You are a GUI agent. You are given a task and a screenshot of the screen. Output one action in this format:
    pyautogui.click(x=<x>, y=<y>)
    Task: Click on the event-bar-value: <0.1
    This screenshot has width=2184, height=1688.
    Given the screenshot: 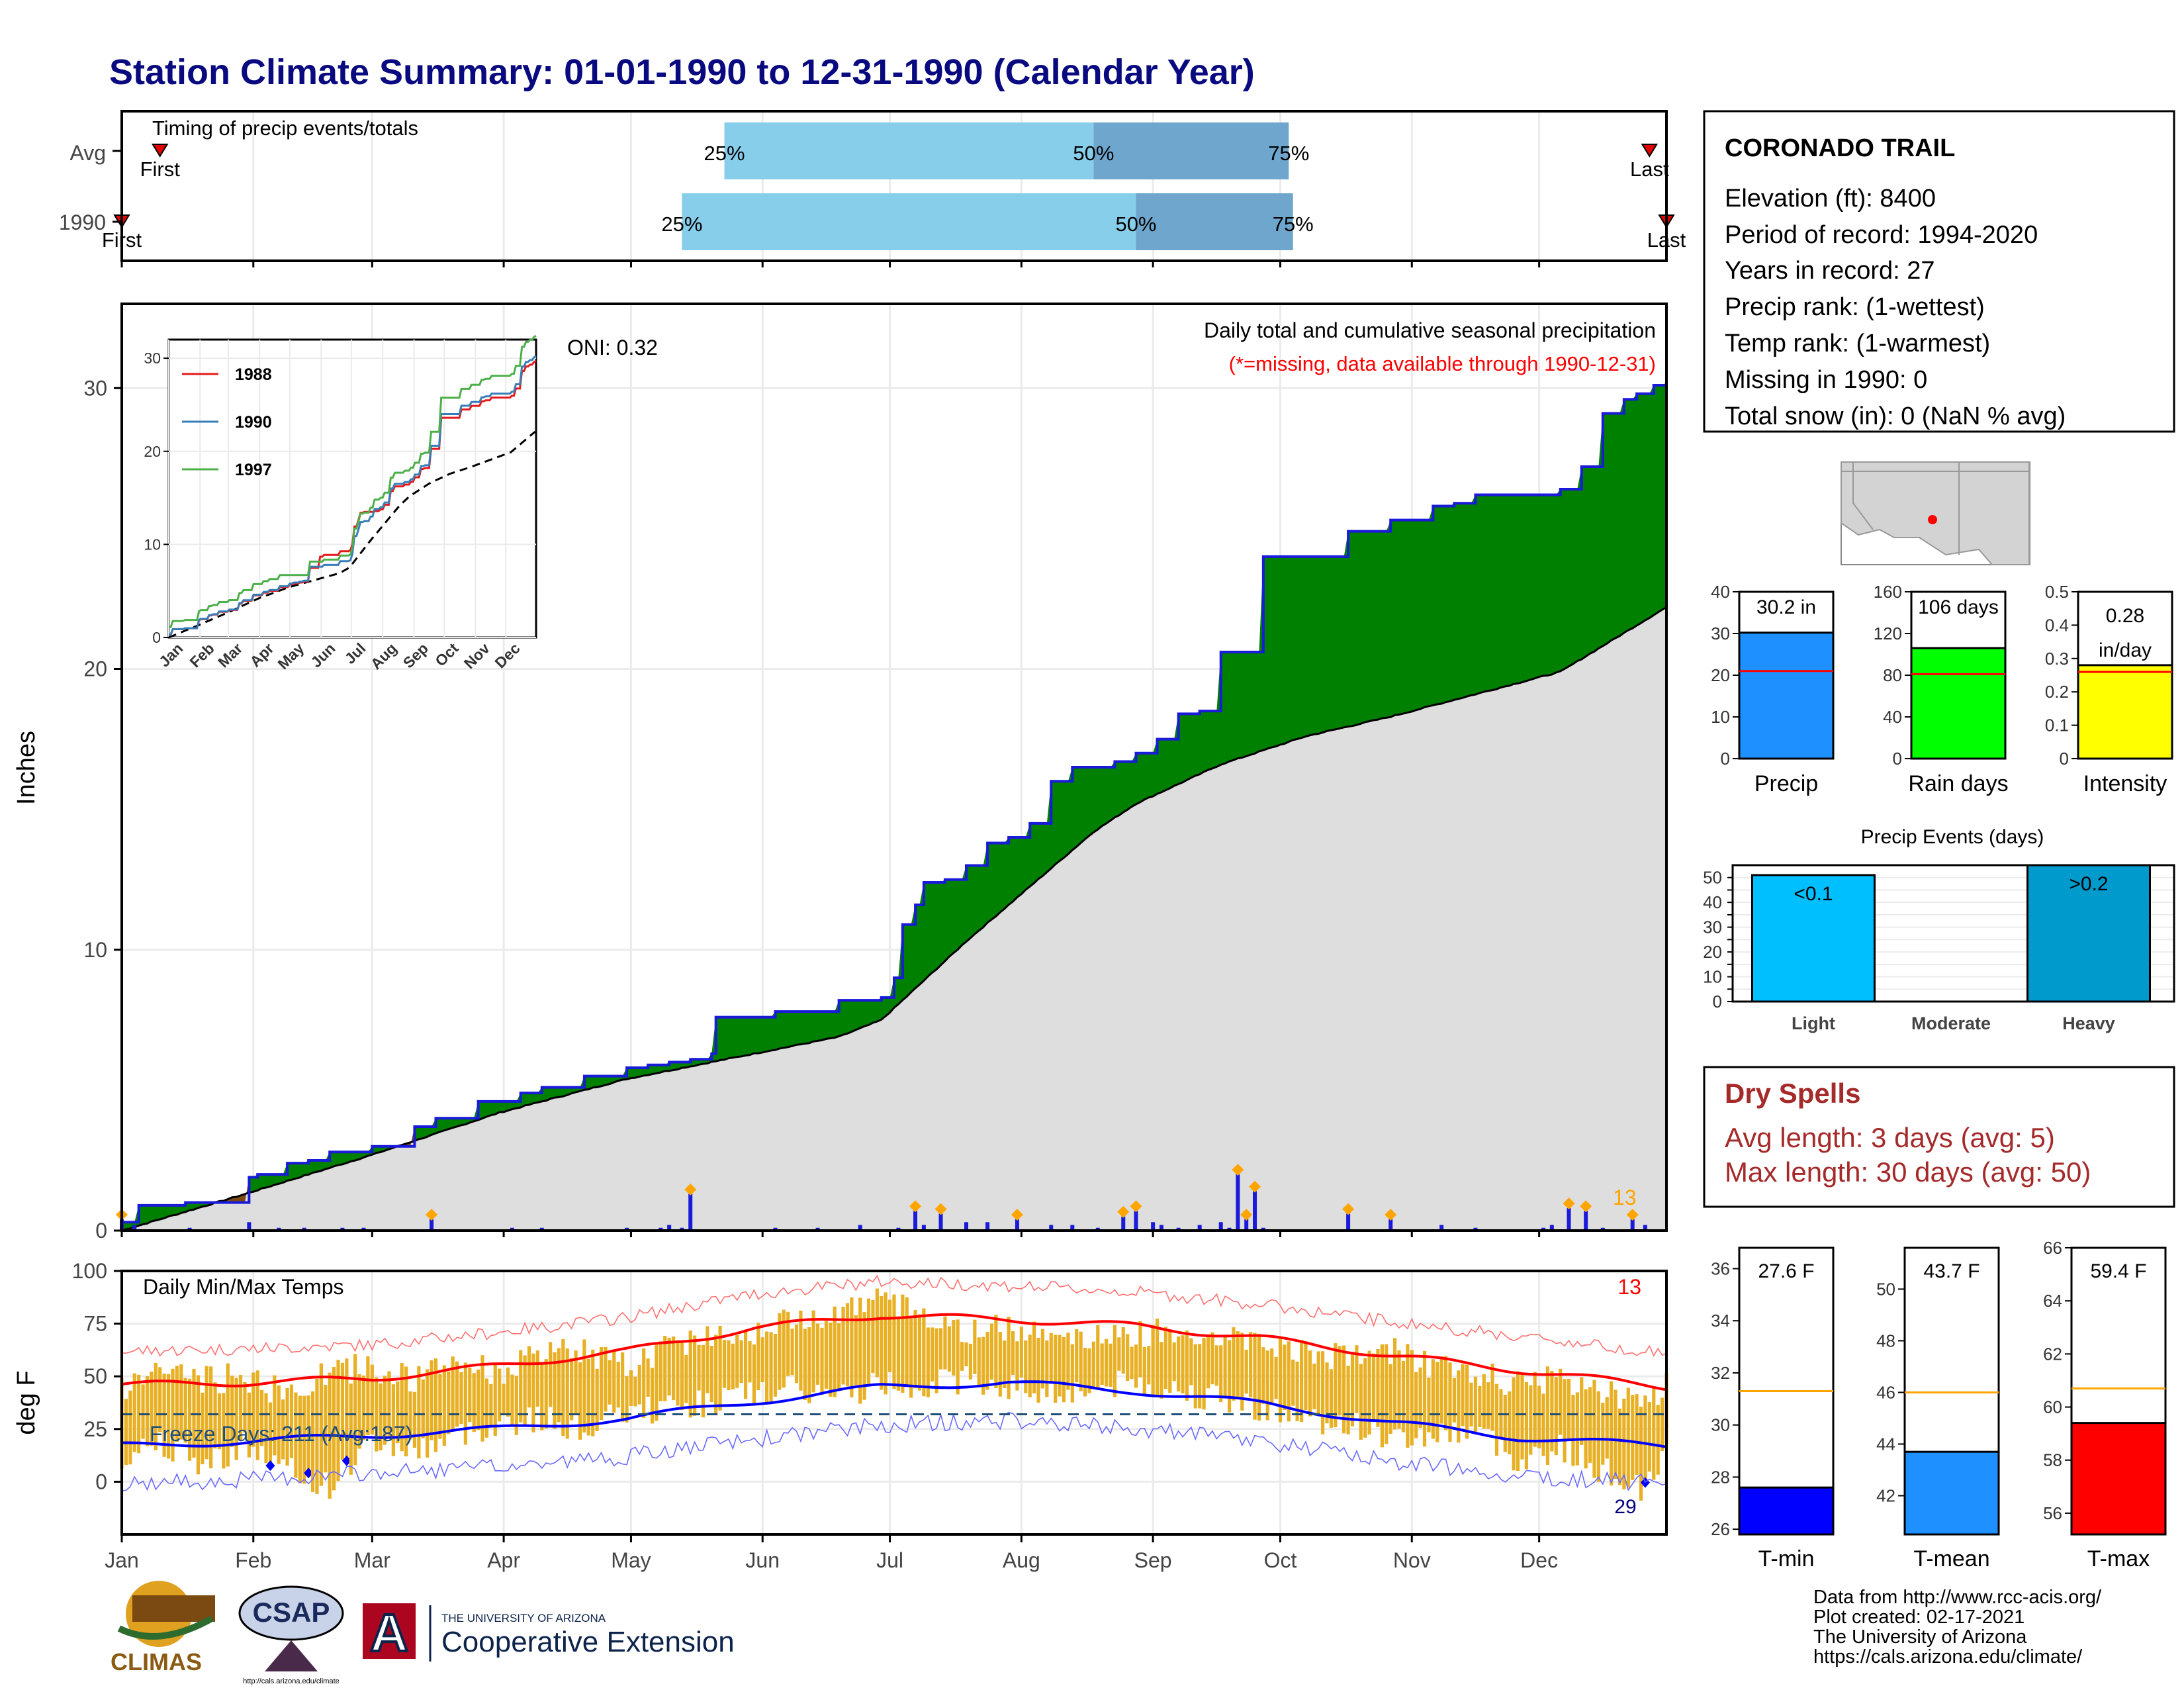 What is the action you would take?
    pyautogui.click(x=1814, y=894)
    